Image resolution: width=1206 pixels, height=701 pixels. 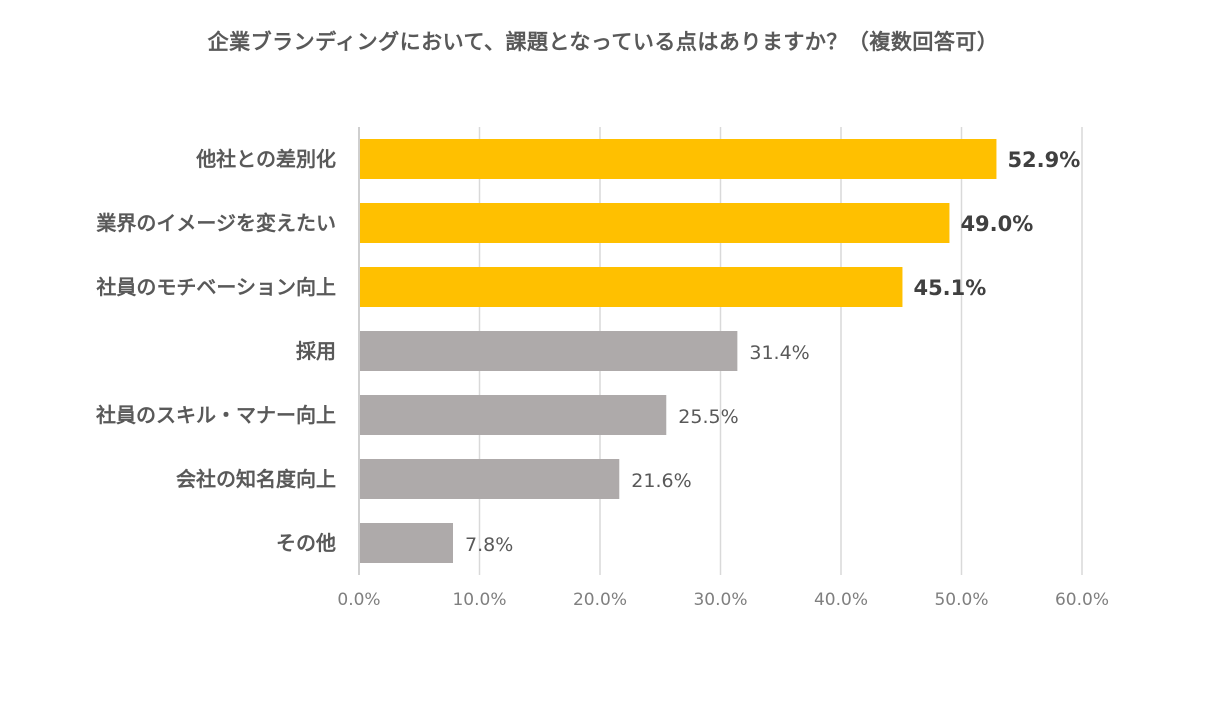 What do you see at coordinates (215, 287) in the screenshot?
I see `category-label: 社員のモチベーション向上` at bounding box center [215, 287].